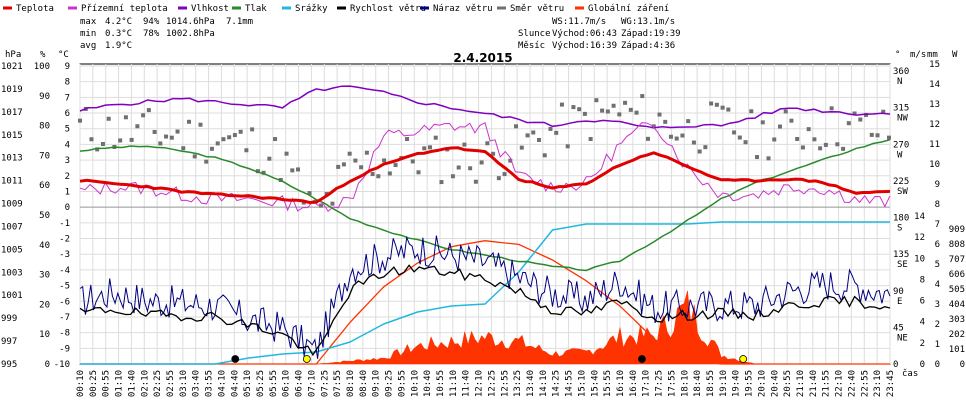 The image size is (966, 400). Describe the element at coordinates (647, 383) in the screenshot. I see `x-tick-label: 17:10` at that location.